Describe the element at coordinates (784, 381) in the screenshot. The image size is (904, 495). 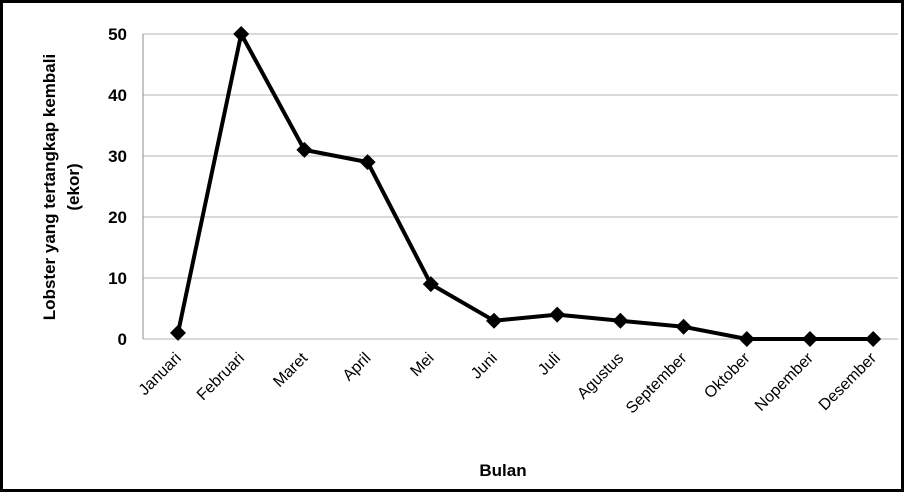
I see `x-tick-label: Nopember` at that location.